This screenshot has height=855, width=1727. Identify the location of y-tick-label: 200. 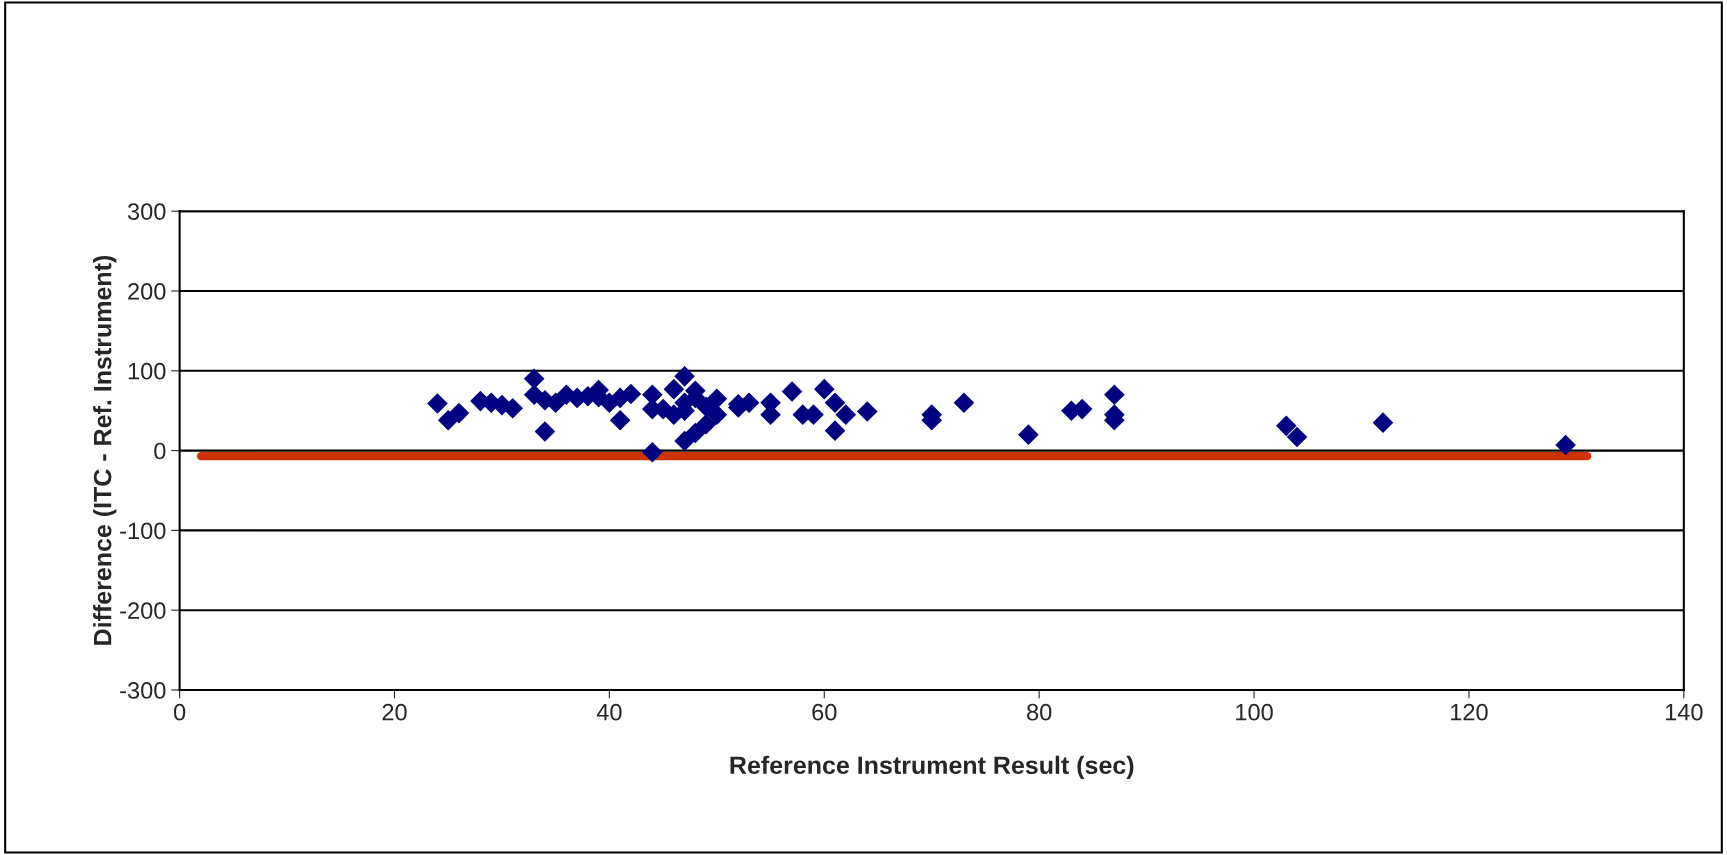
(147, 291).